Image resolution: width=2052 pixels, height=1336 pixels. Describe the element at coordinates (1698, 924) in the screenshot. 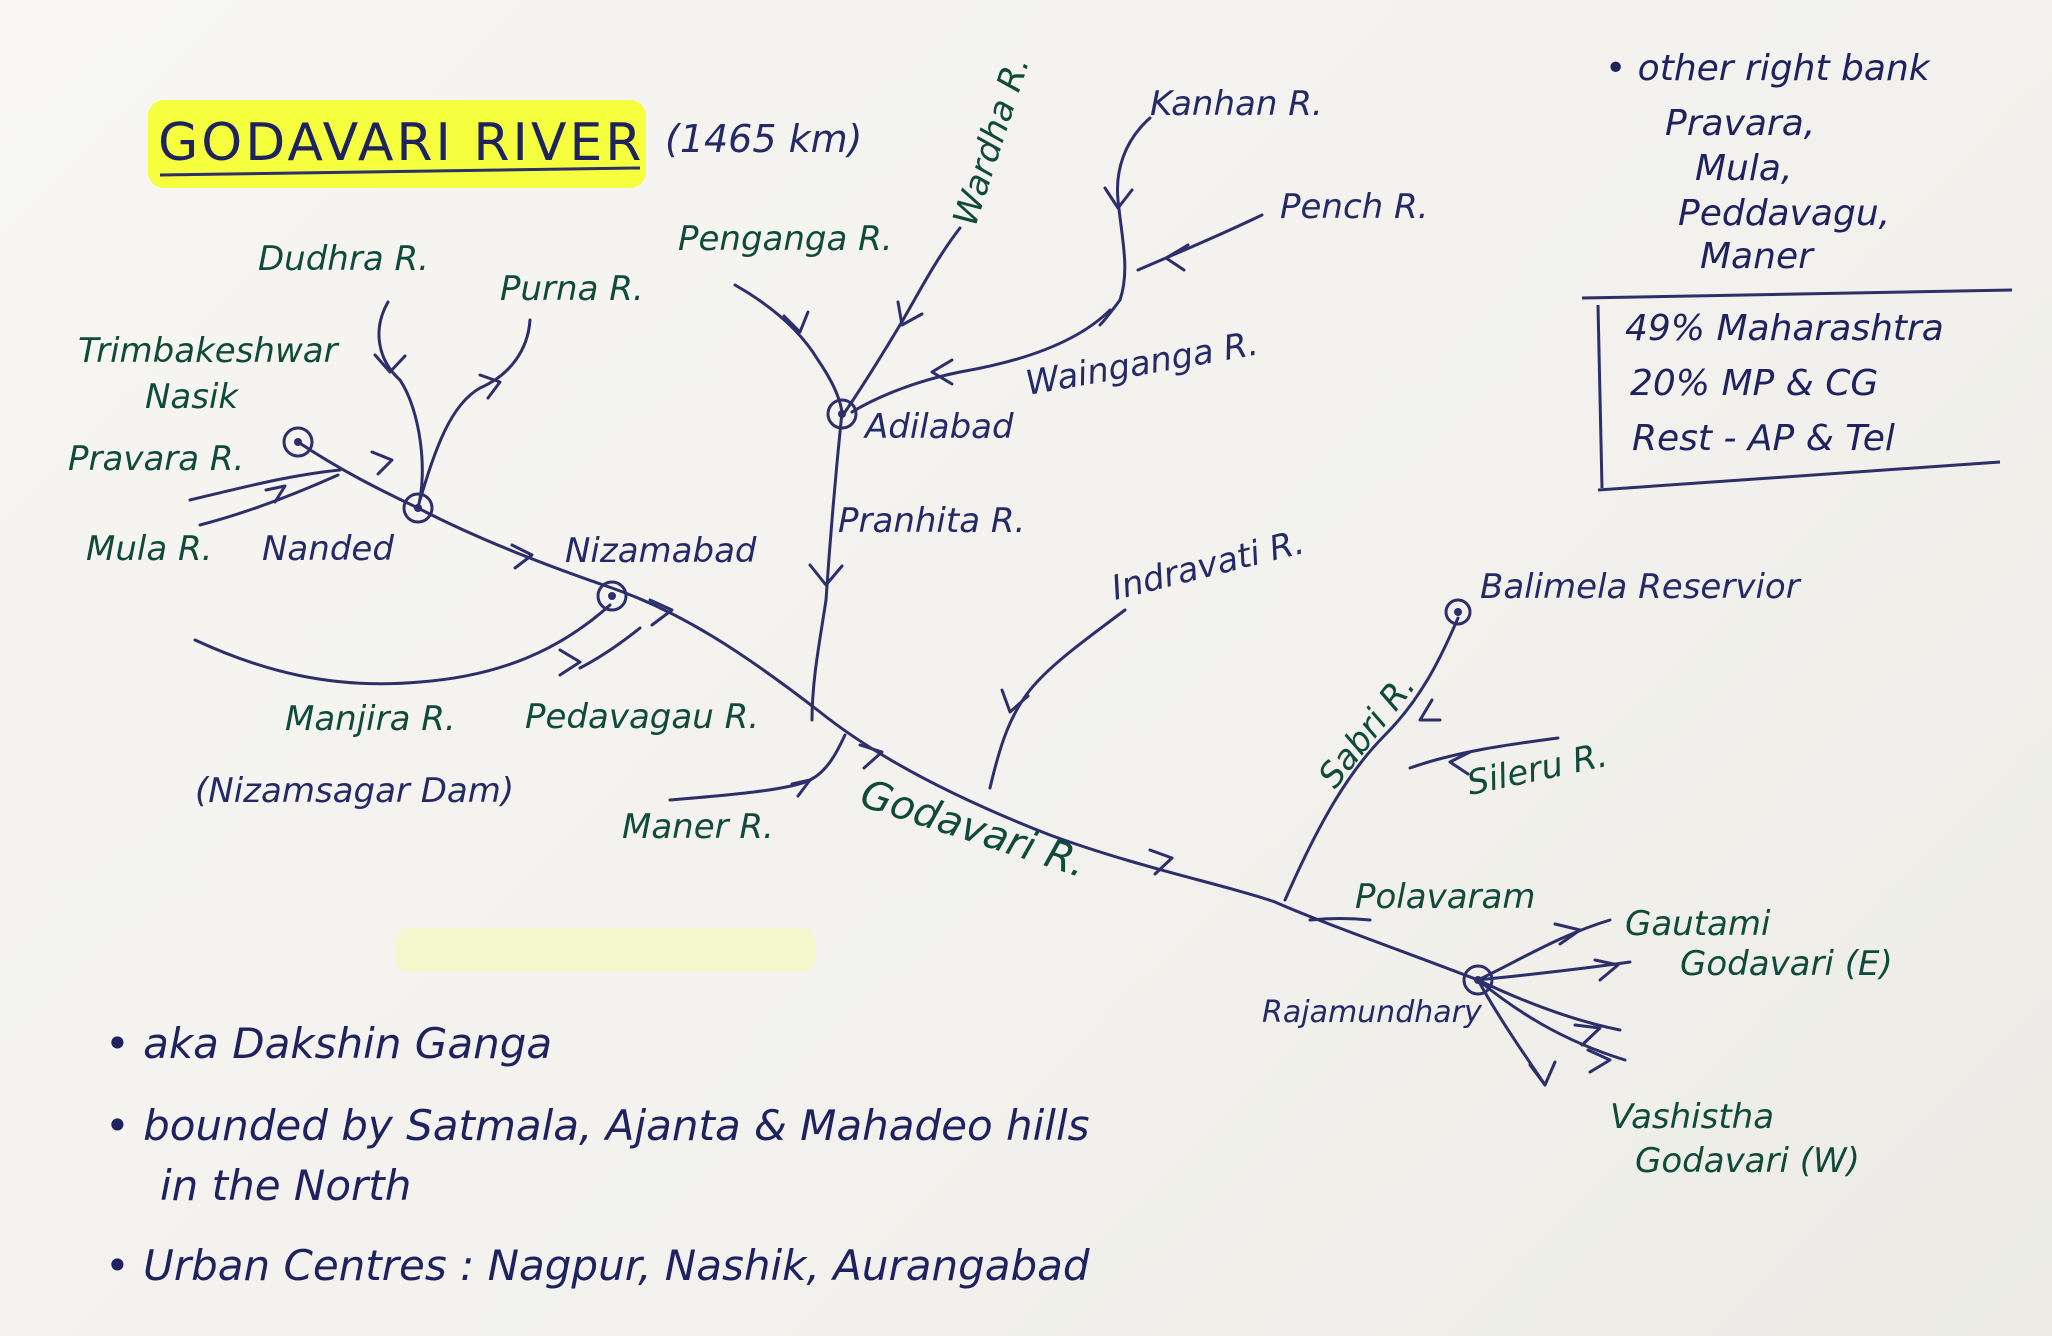

I see `label-gautami-1: Gautami` at that location.